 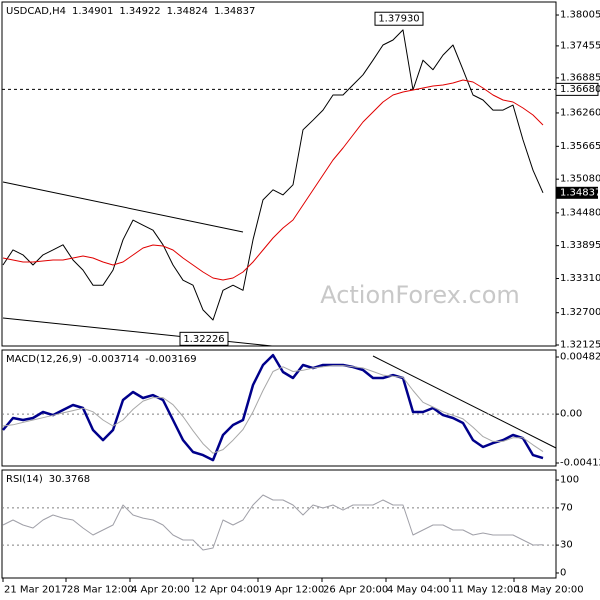 I want to click on header-title: USDCAD,H4, so click(x=36, y=11).